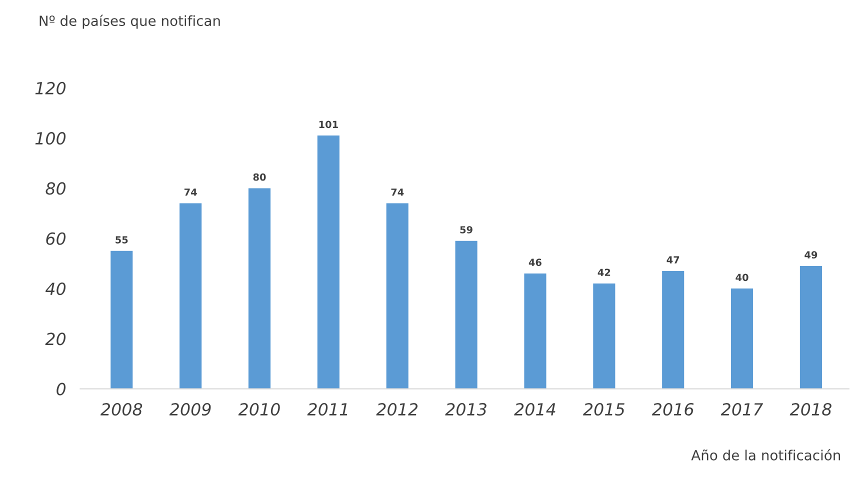 This screenshot has height=483, width=854. What do you see at coordinates (603, 409) in the screenshot?
I see `x-tick-label: 2015` at bounding box center [603, 409].